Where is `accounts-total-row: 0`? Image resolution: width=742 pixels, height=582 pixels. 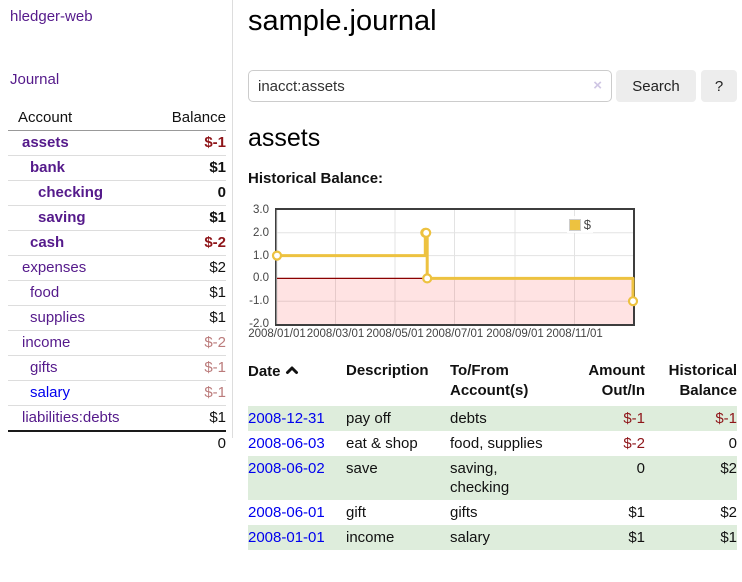
accounts-total-row: 0 is located at coordinates (117, 443).